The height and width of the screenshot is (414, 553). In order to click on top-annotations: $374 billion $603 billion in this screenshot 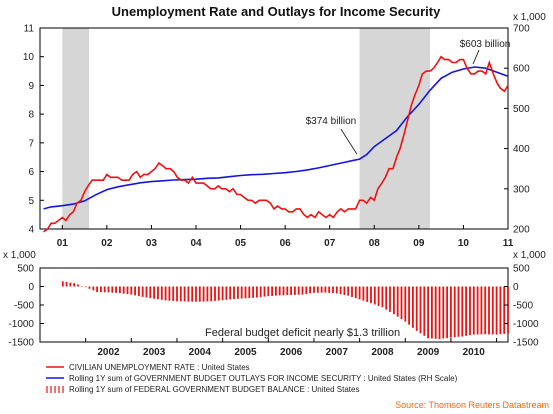, I will do `click(408, 97)`.